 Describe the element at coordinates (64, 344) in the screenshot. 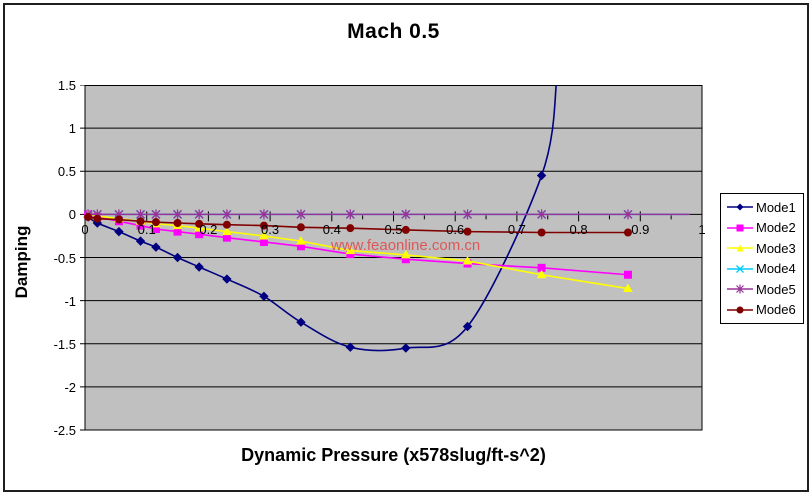

I see `y-tick-label: -1.5` at that location.